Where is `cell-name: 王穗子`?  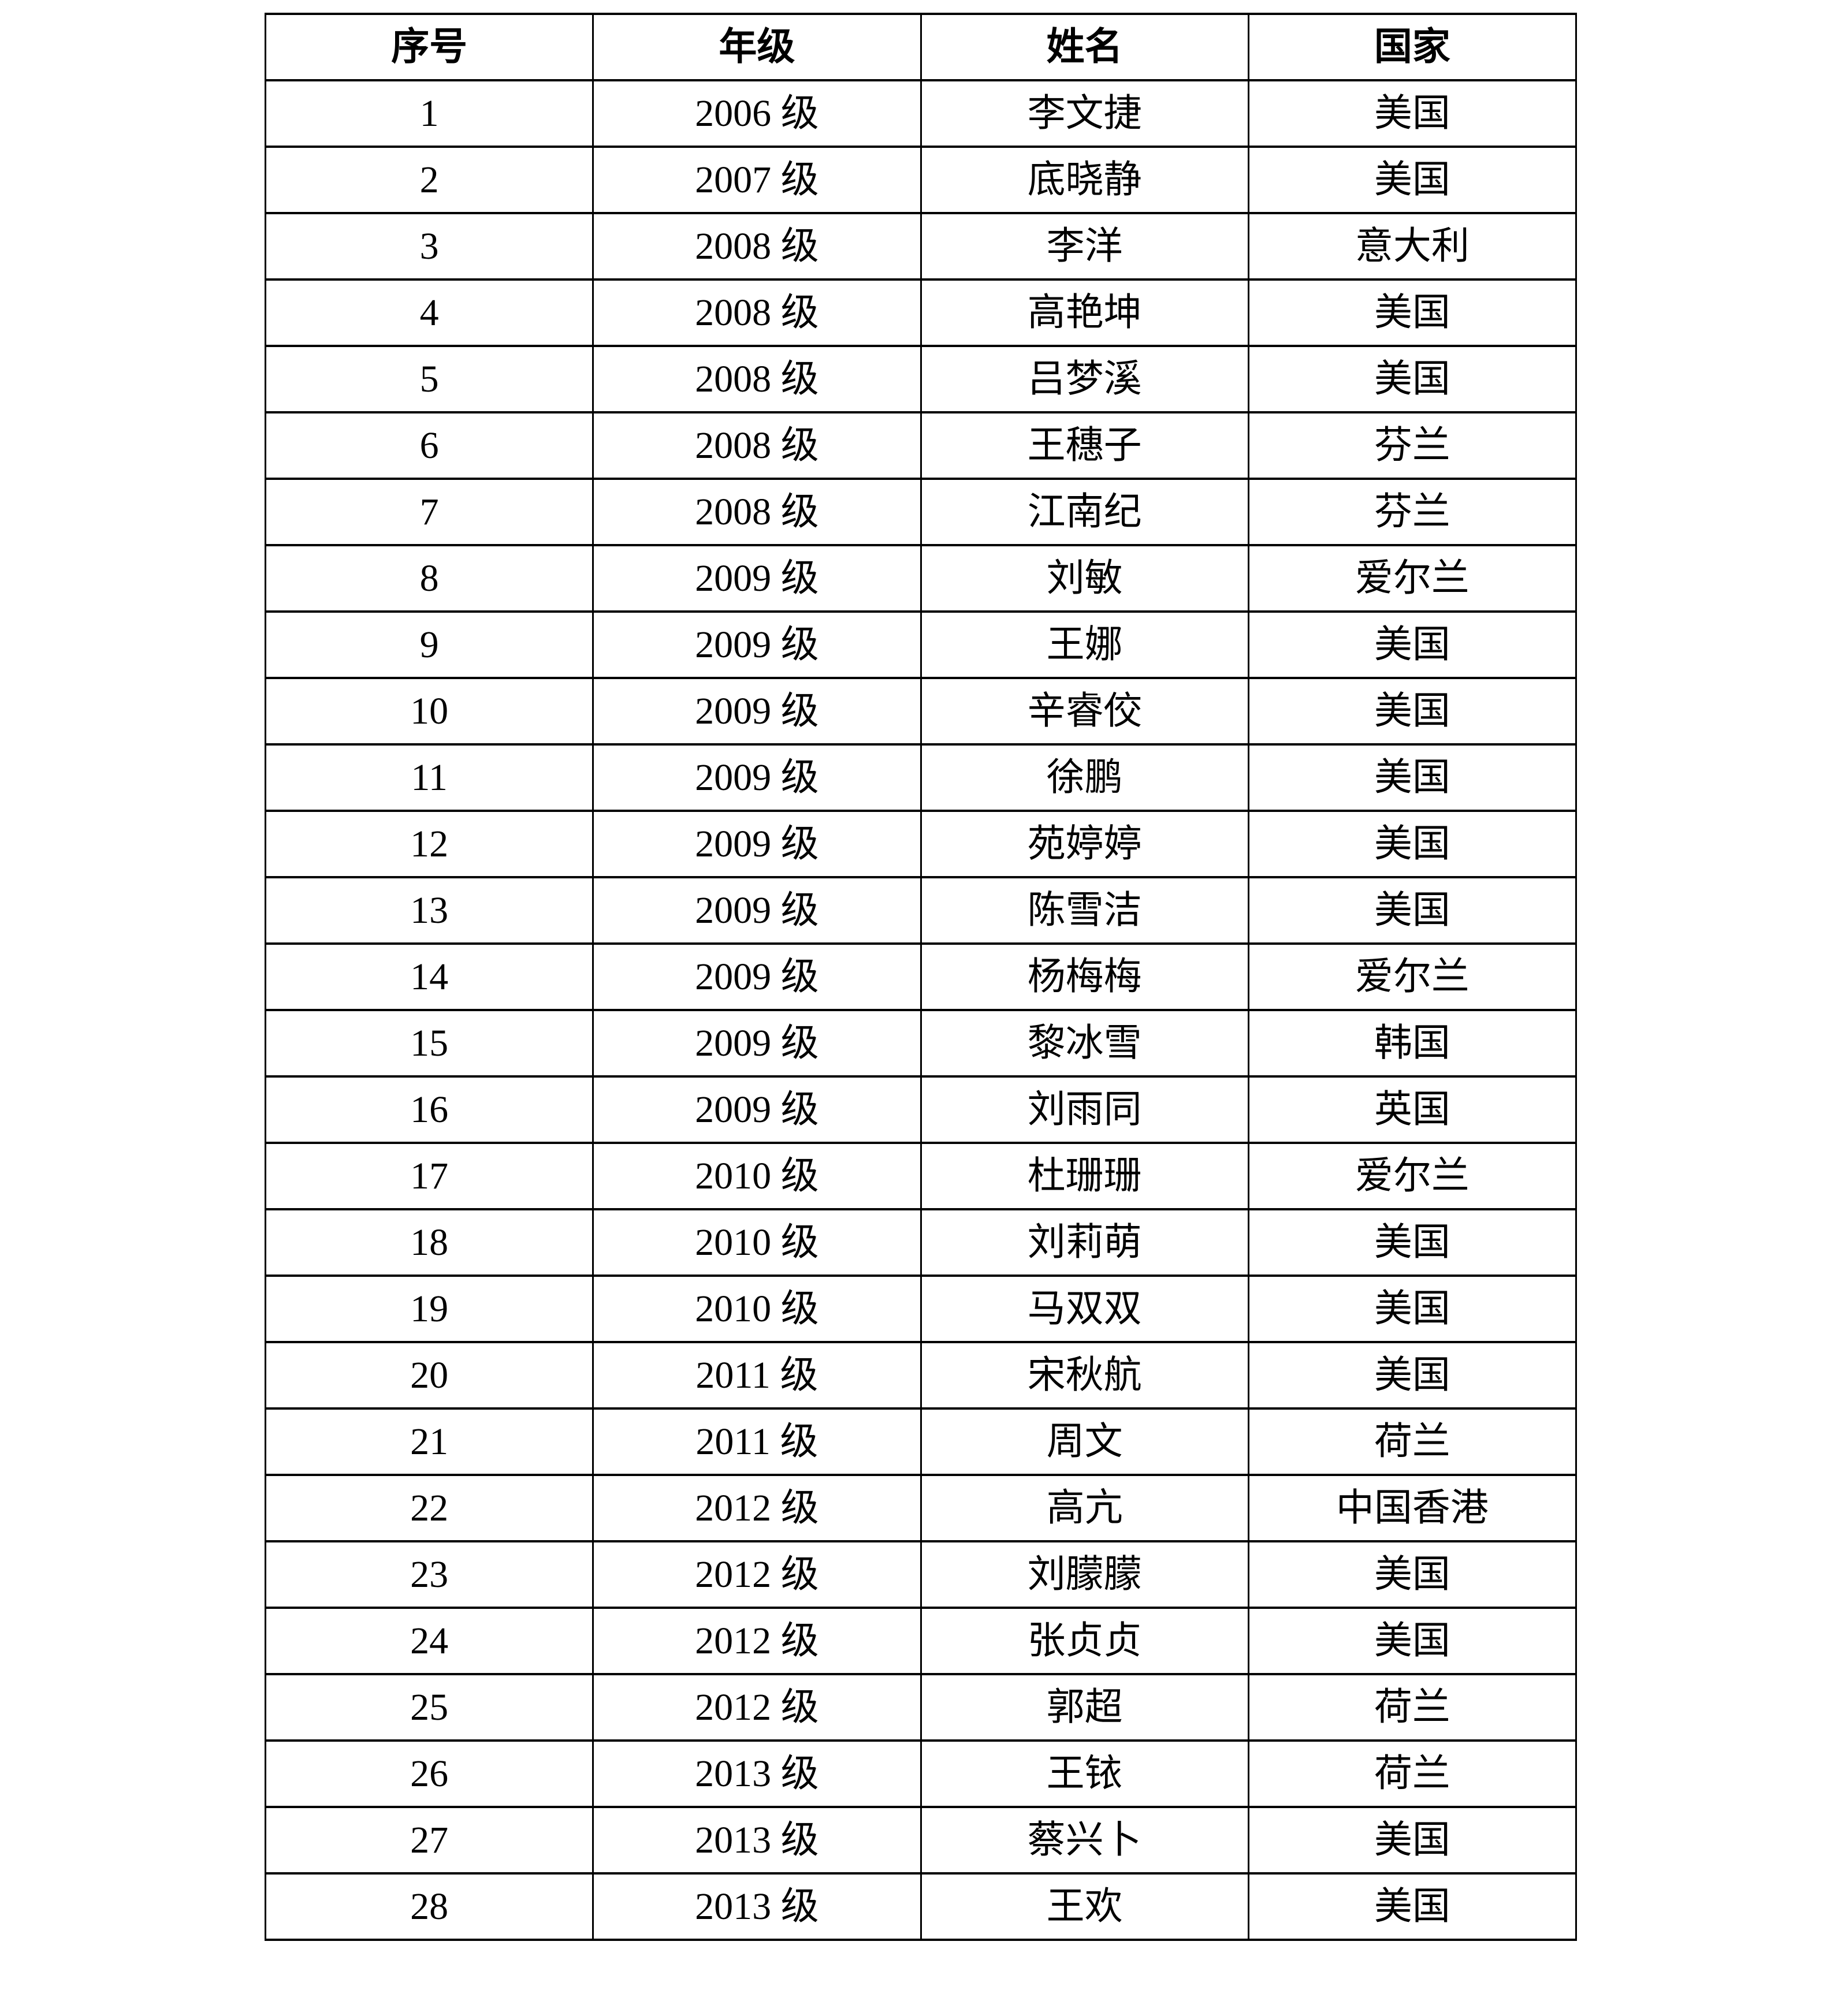 cell-name: 王穗子 is located at coordinates (1084, 445).